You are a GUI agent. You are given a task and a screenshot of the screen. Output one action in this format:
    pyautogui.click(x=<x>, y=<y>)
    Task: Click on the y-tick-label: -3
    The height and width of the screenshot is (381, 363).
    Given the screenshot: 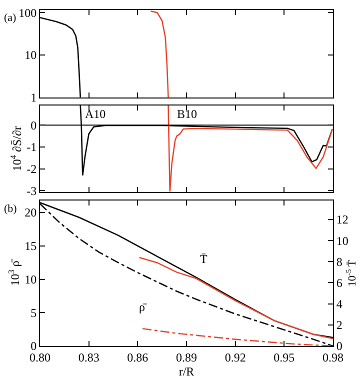 What is the action you would take?
    pyautogui.click(x=31, y=191)
    